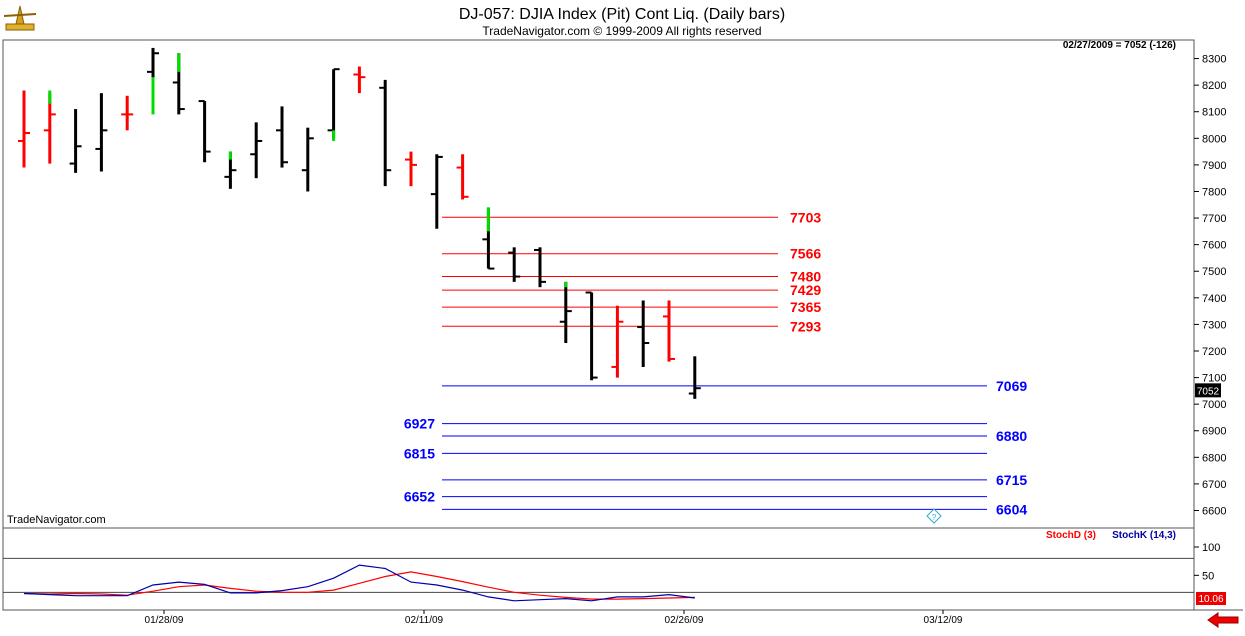 The image size is (1245, 636). What do you see at coordinates (1214, 192) in the screenshot?
I see `price-tick-label: 7800` at bounding box center [1214, 192].